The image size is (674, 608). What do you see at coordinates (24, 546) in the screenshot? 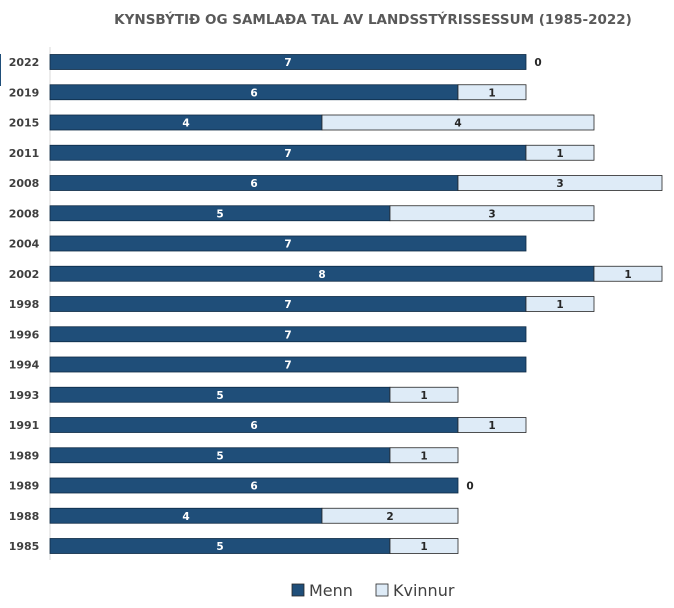
I see `y-tick-label: 1985` at bounding box center [24, 546].